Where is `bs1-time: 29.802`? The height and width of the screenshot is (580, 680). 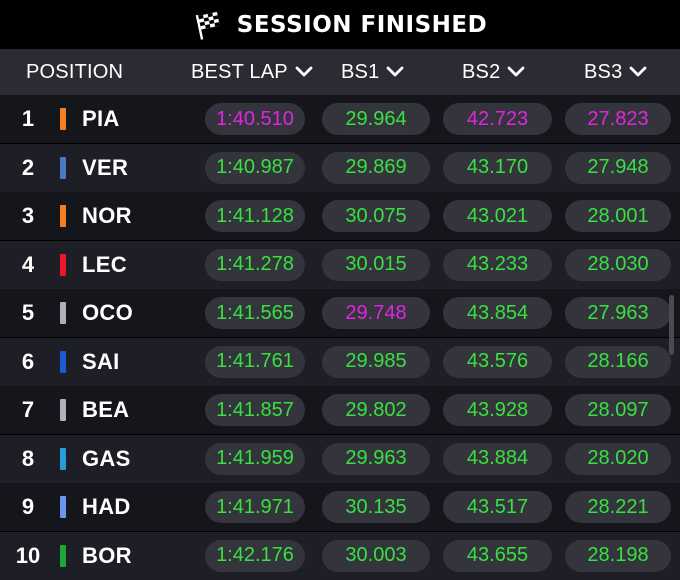
bs1-time: 29.802 is located at coordinates (376, 410).